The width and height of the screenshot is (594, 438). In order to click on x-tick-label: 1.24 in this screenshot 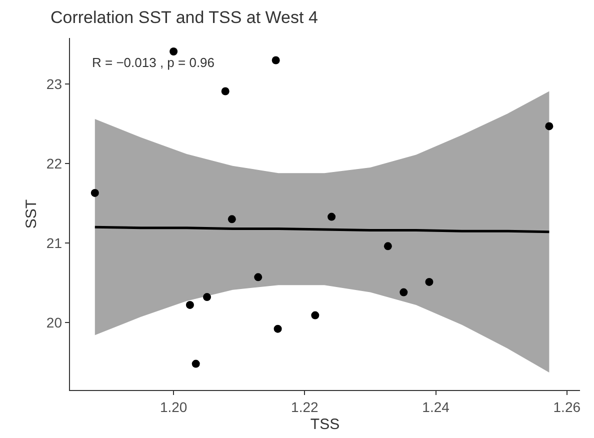, I will do `click(436, 407)`.